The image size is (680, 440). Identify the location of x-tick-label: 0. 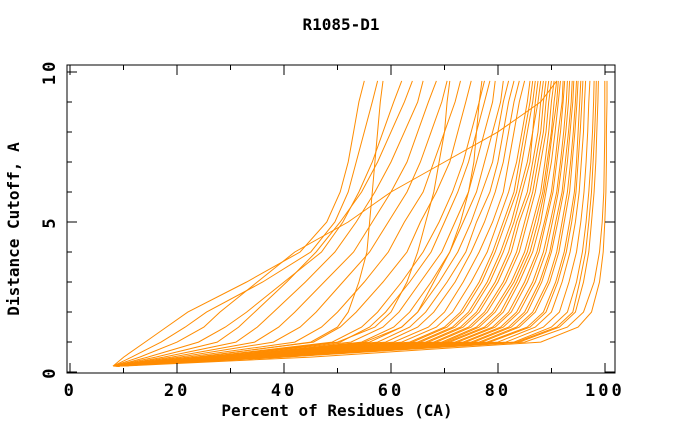
(70, 391).